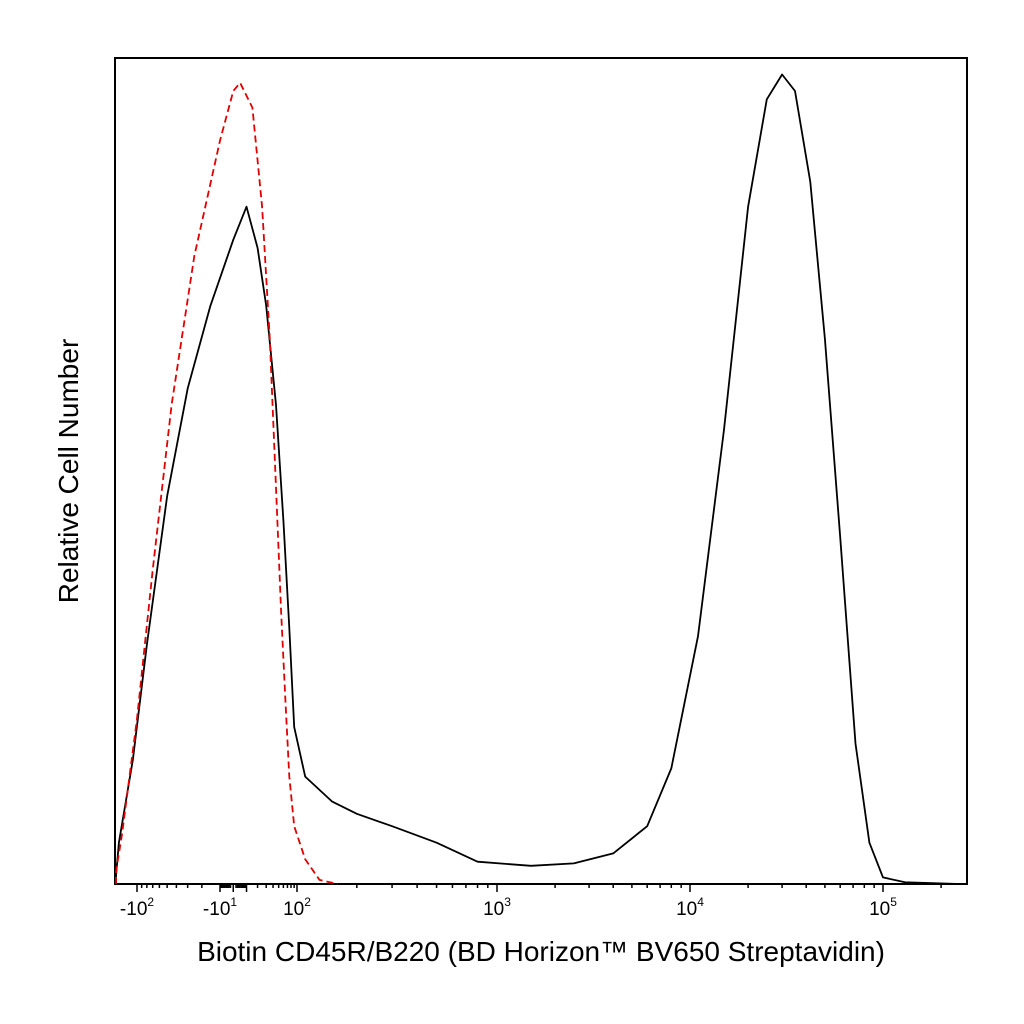  What do you see at coordinates (539, 888) in the screenshot?
I see `x-ticks` at bounding box center [539, 888].